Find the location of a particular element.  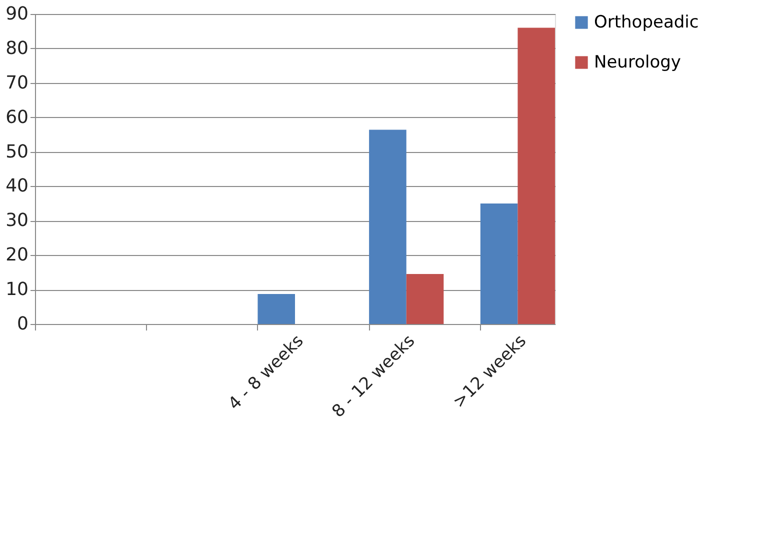

y-tick-label: 60 is located at coordinates (17, 117).